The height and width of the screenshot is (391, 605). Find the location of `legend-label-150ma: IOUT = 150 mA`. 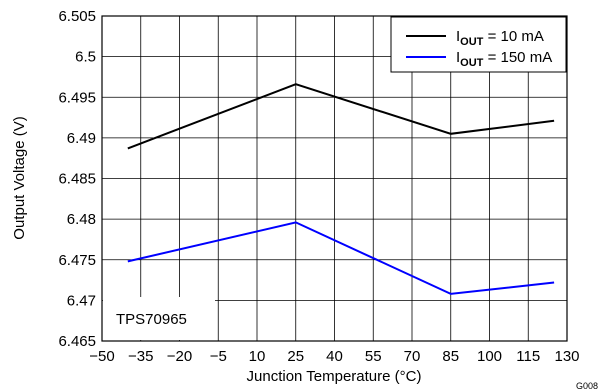

legend-label-150ma: IOUT = 150 mA is located at coordinates (504, 59).